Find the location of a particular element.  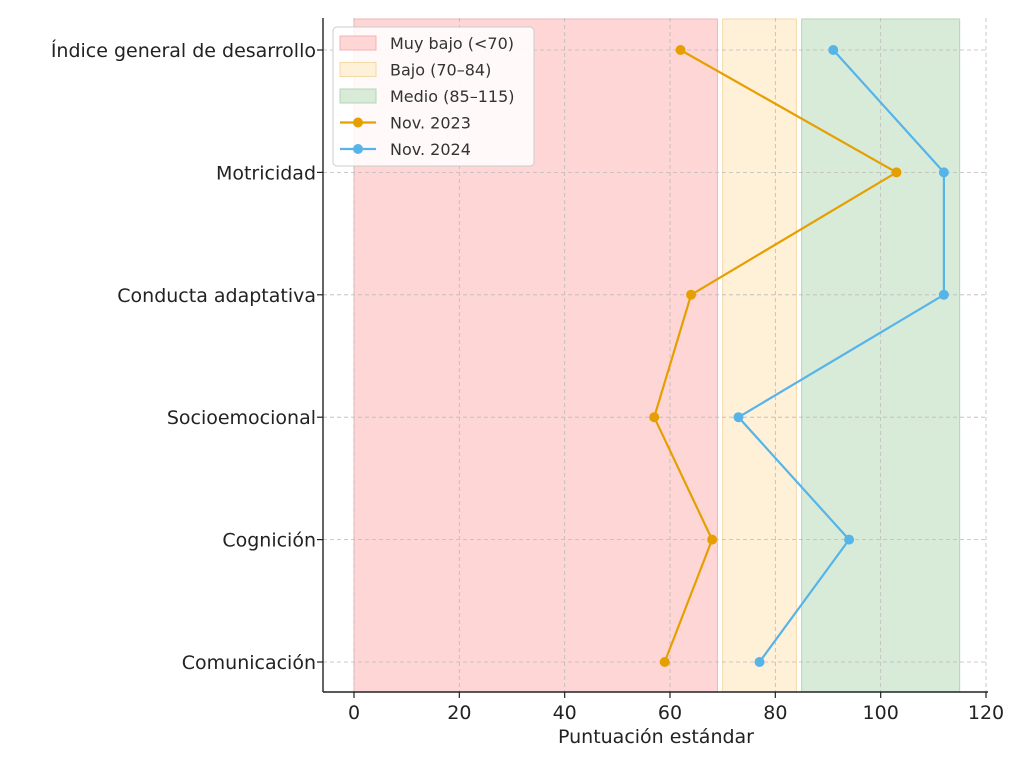

x-tick-label-0: 0 is located at coordinates (354, 713).